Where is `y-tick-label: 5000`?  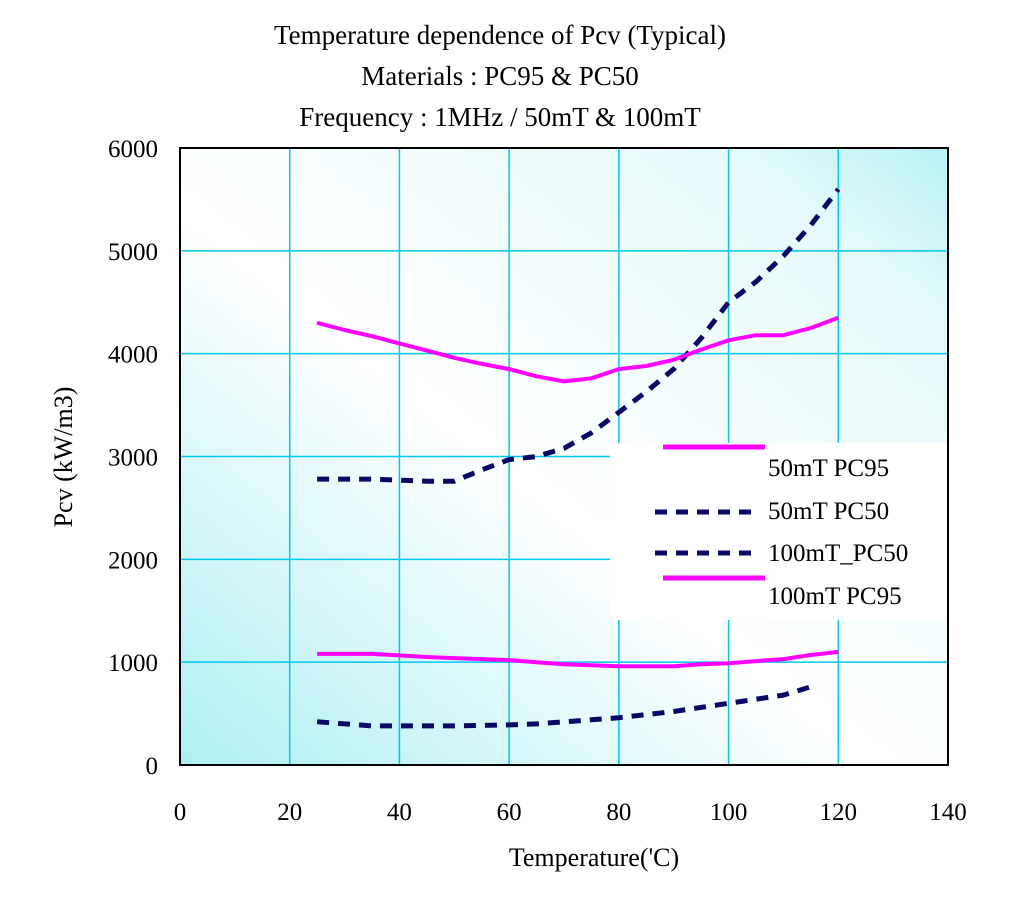
y-tick-label: 5000 is located at coordinates (133, 252).